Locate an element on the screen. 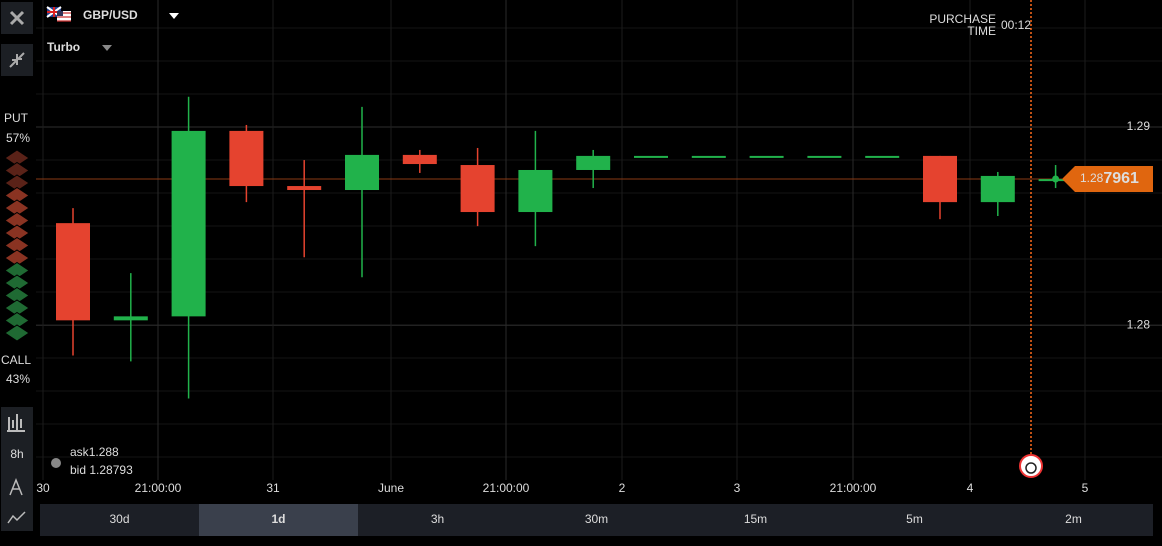  current-price-tag is located at coordinates (1107, 179).